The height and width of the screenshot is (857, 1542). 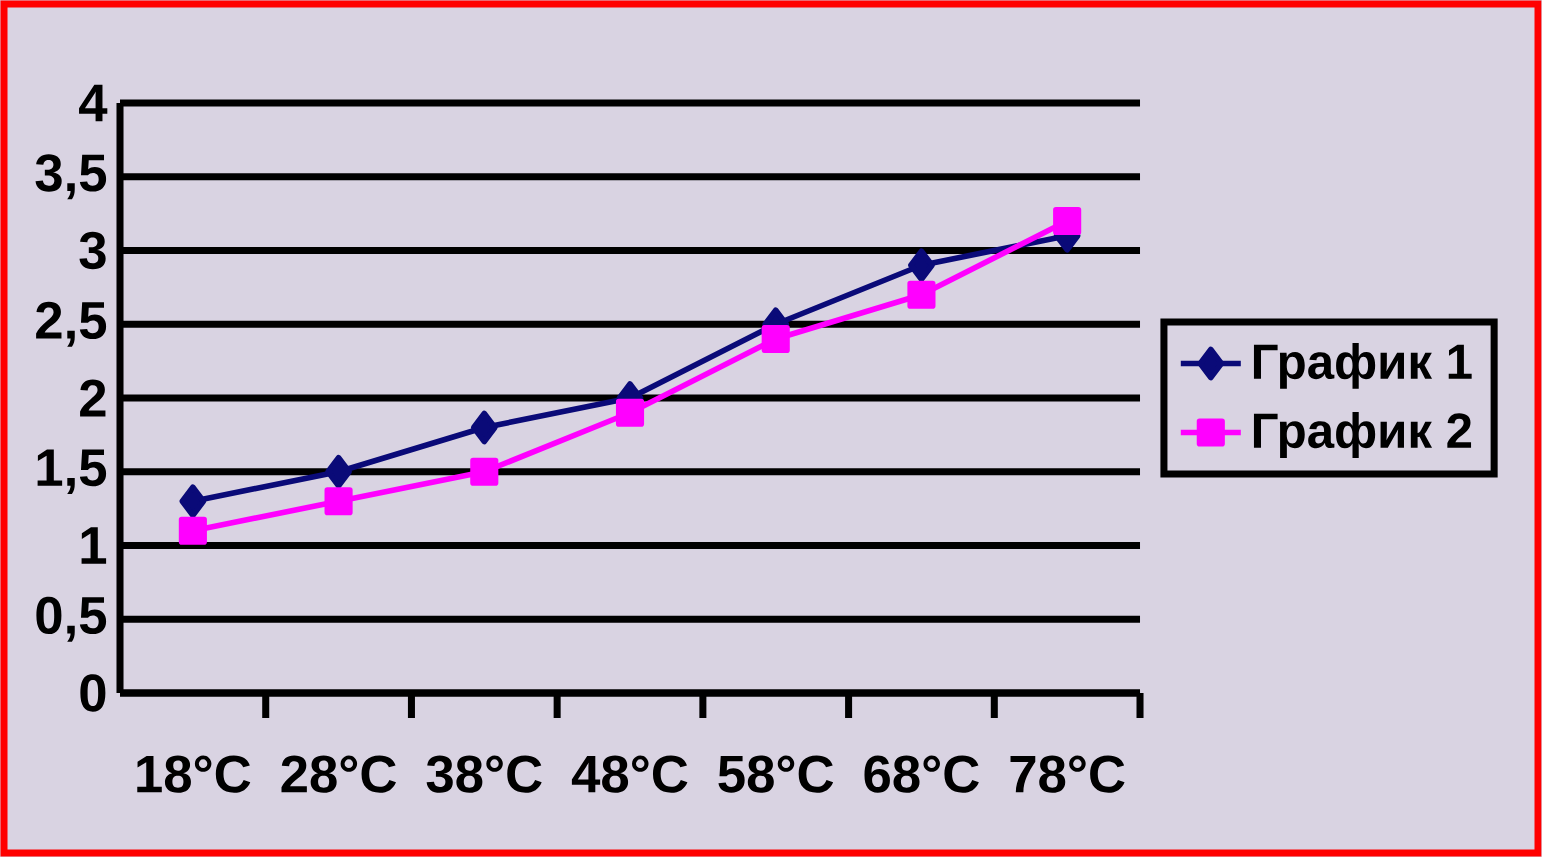 I want to click on y-tick-label: 2, so click(x=93, y=398).